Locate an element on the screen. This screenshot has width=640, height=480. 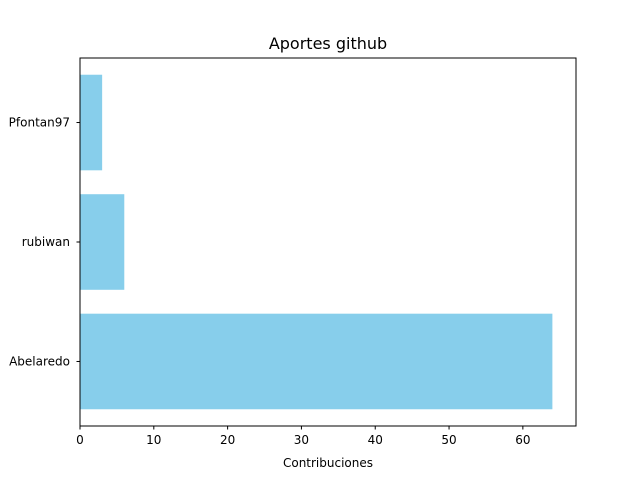
x-axis-label: Contribuciones is located at coordinates (328, 463).